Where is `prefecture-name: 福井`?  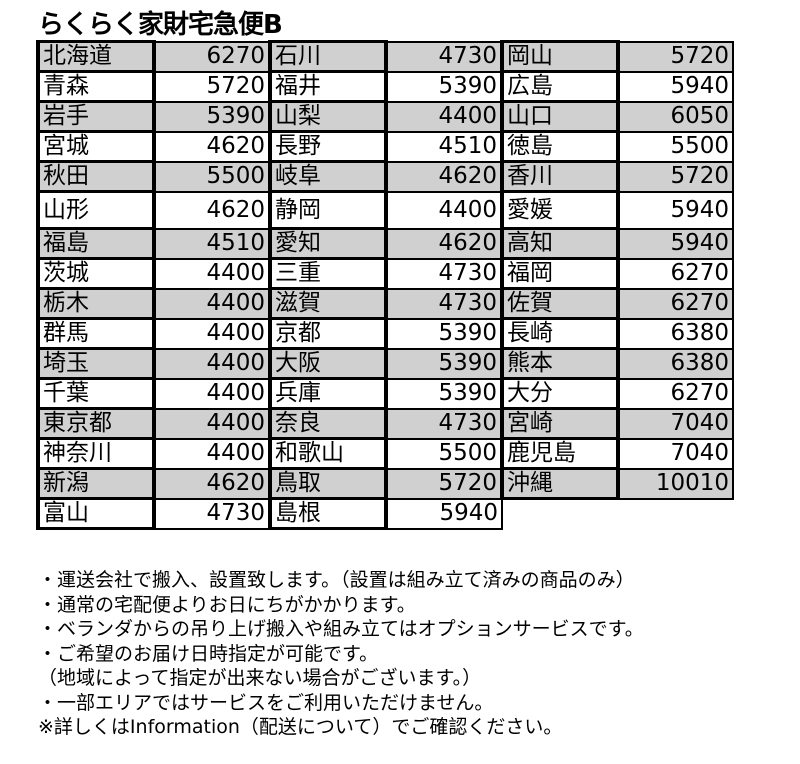 prefecture-name: 福井 is located at coordinates (328, 86).